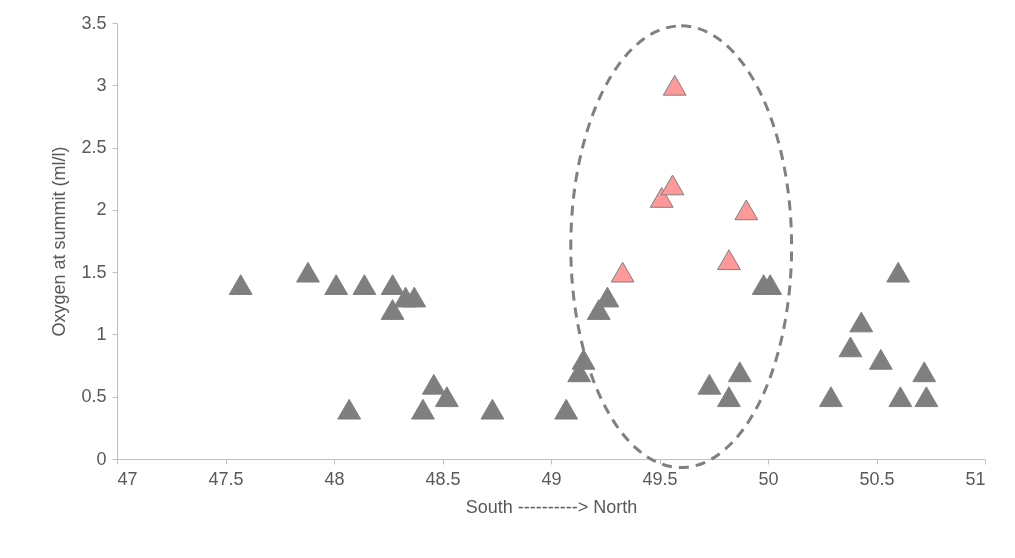  I want to click on x-tick-label: 51, so click(975, 478).